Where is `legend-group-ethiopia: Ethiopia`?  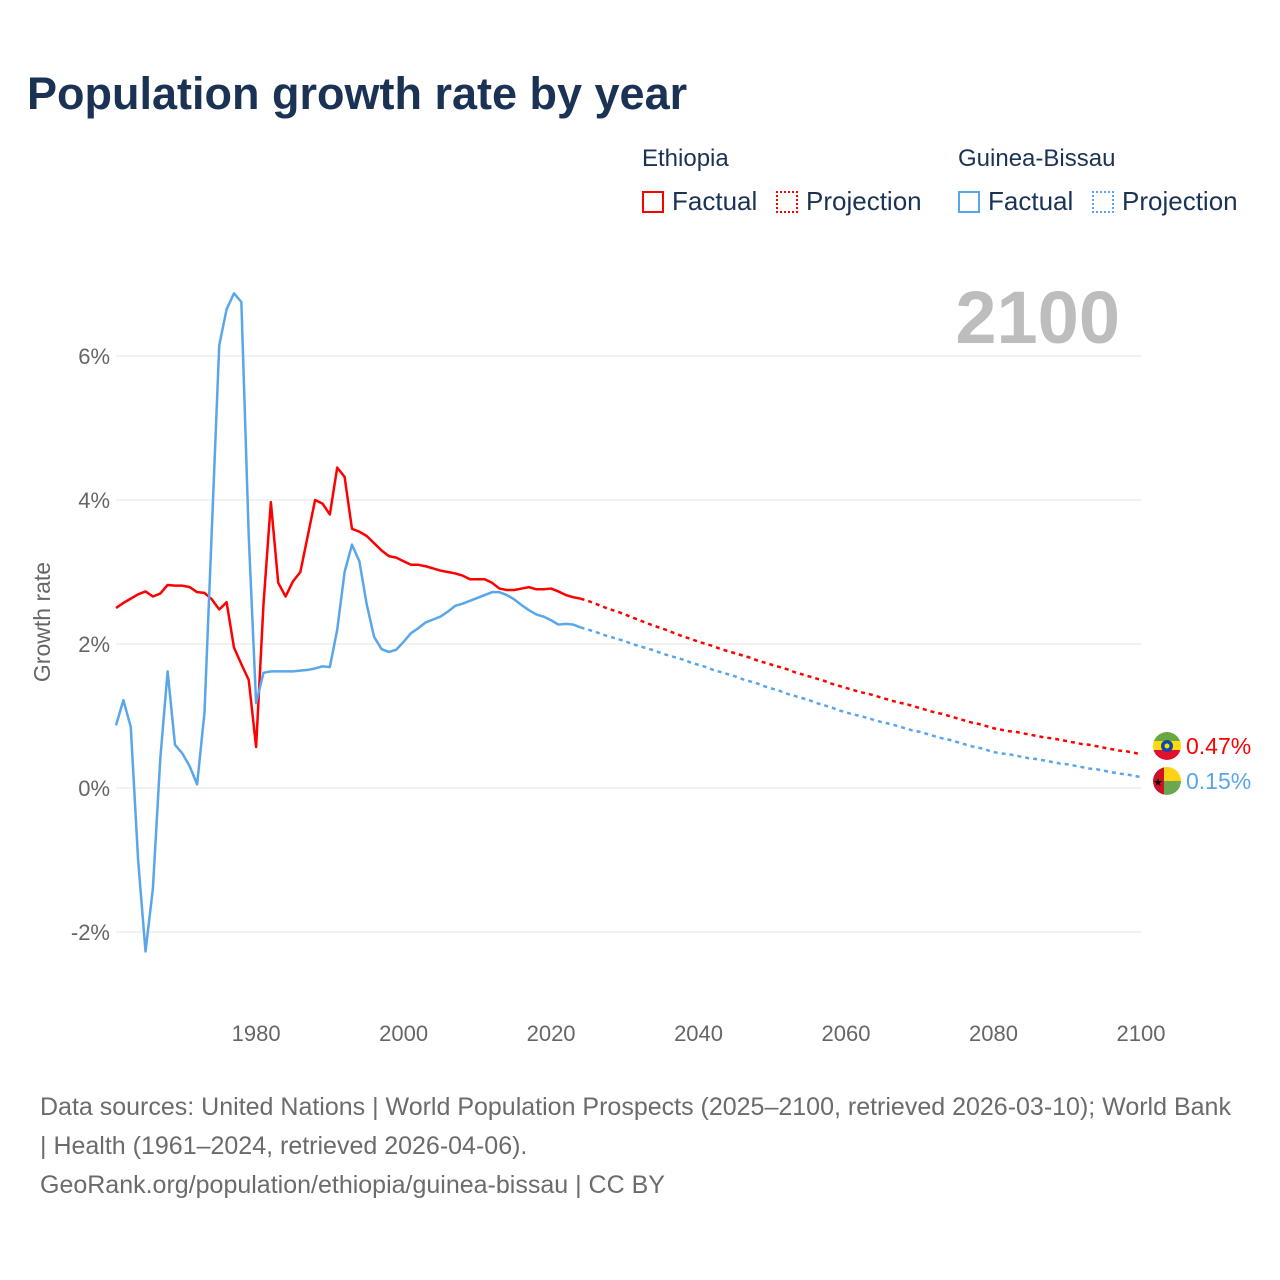
legend-group-ethiopia: Ethiopia is located at coordinates (685, 158).